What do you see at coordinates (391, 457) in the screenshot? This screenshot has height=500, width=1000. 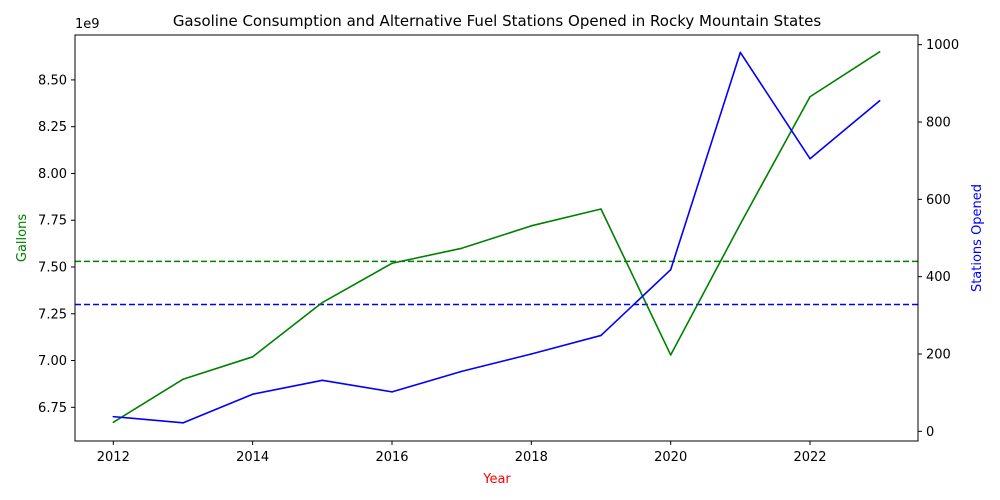 I see `x-axis-tick-label: 2016` at bounding box center [391, 457].